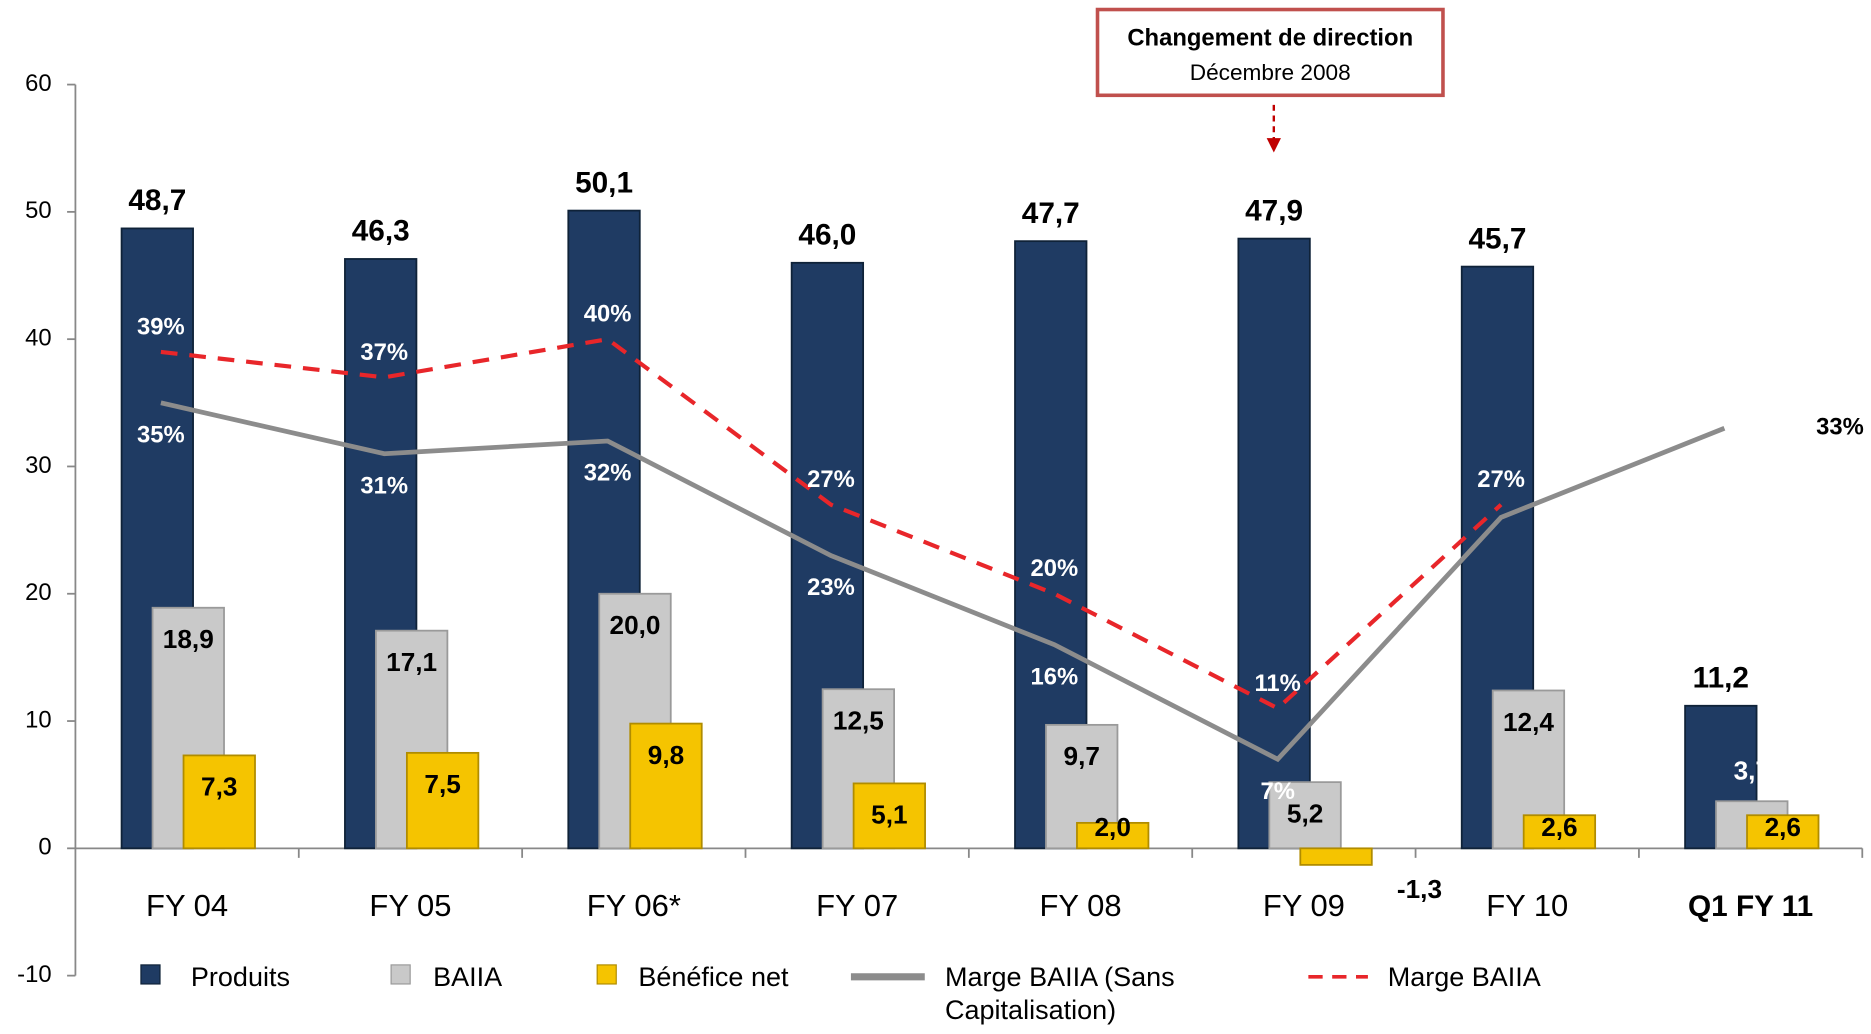 This screenshot has height=1034, width=1871. I want to click on value-label: 11,2, so click(1721, 677).